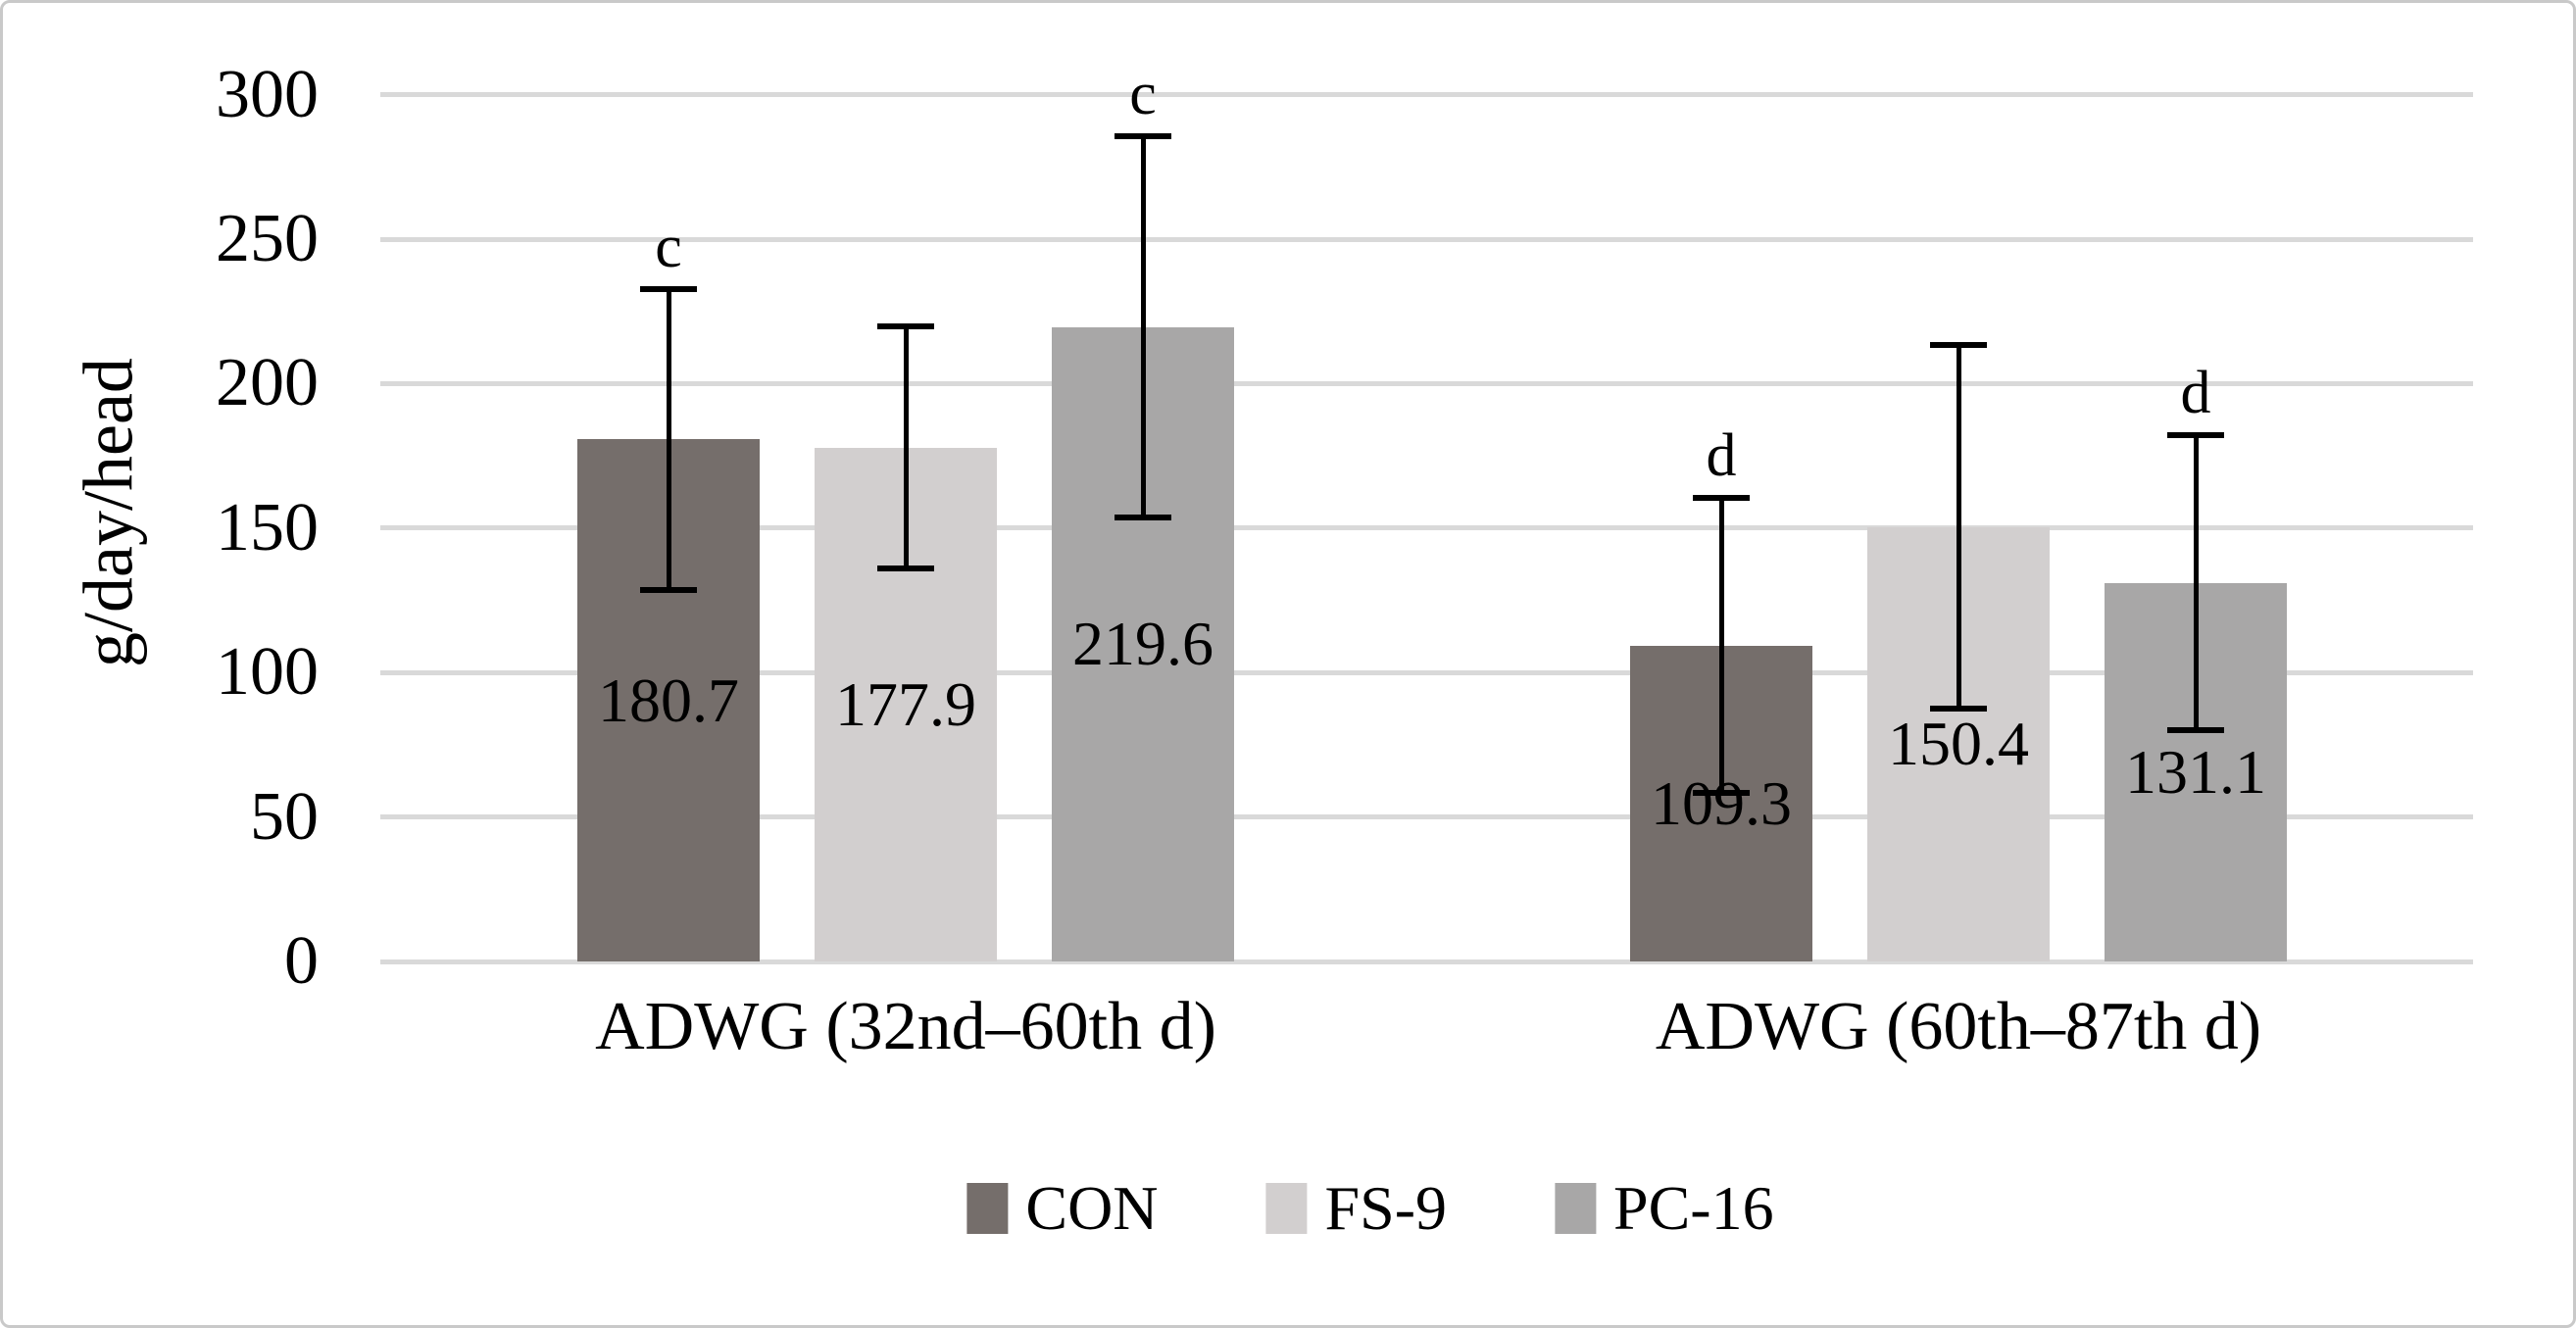  I want to click on value-label-FS-9-2: 150.4, so click(1958, 744).